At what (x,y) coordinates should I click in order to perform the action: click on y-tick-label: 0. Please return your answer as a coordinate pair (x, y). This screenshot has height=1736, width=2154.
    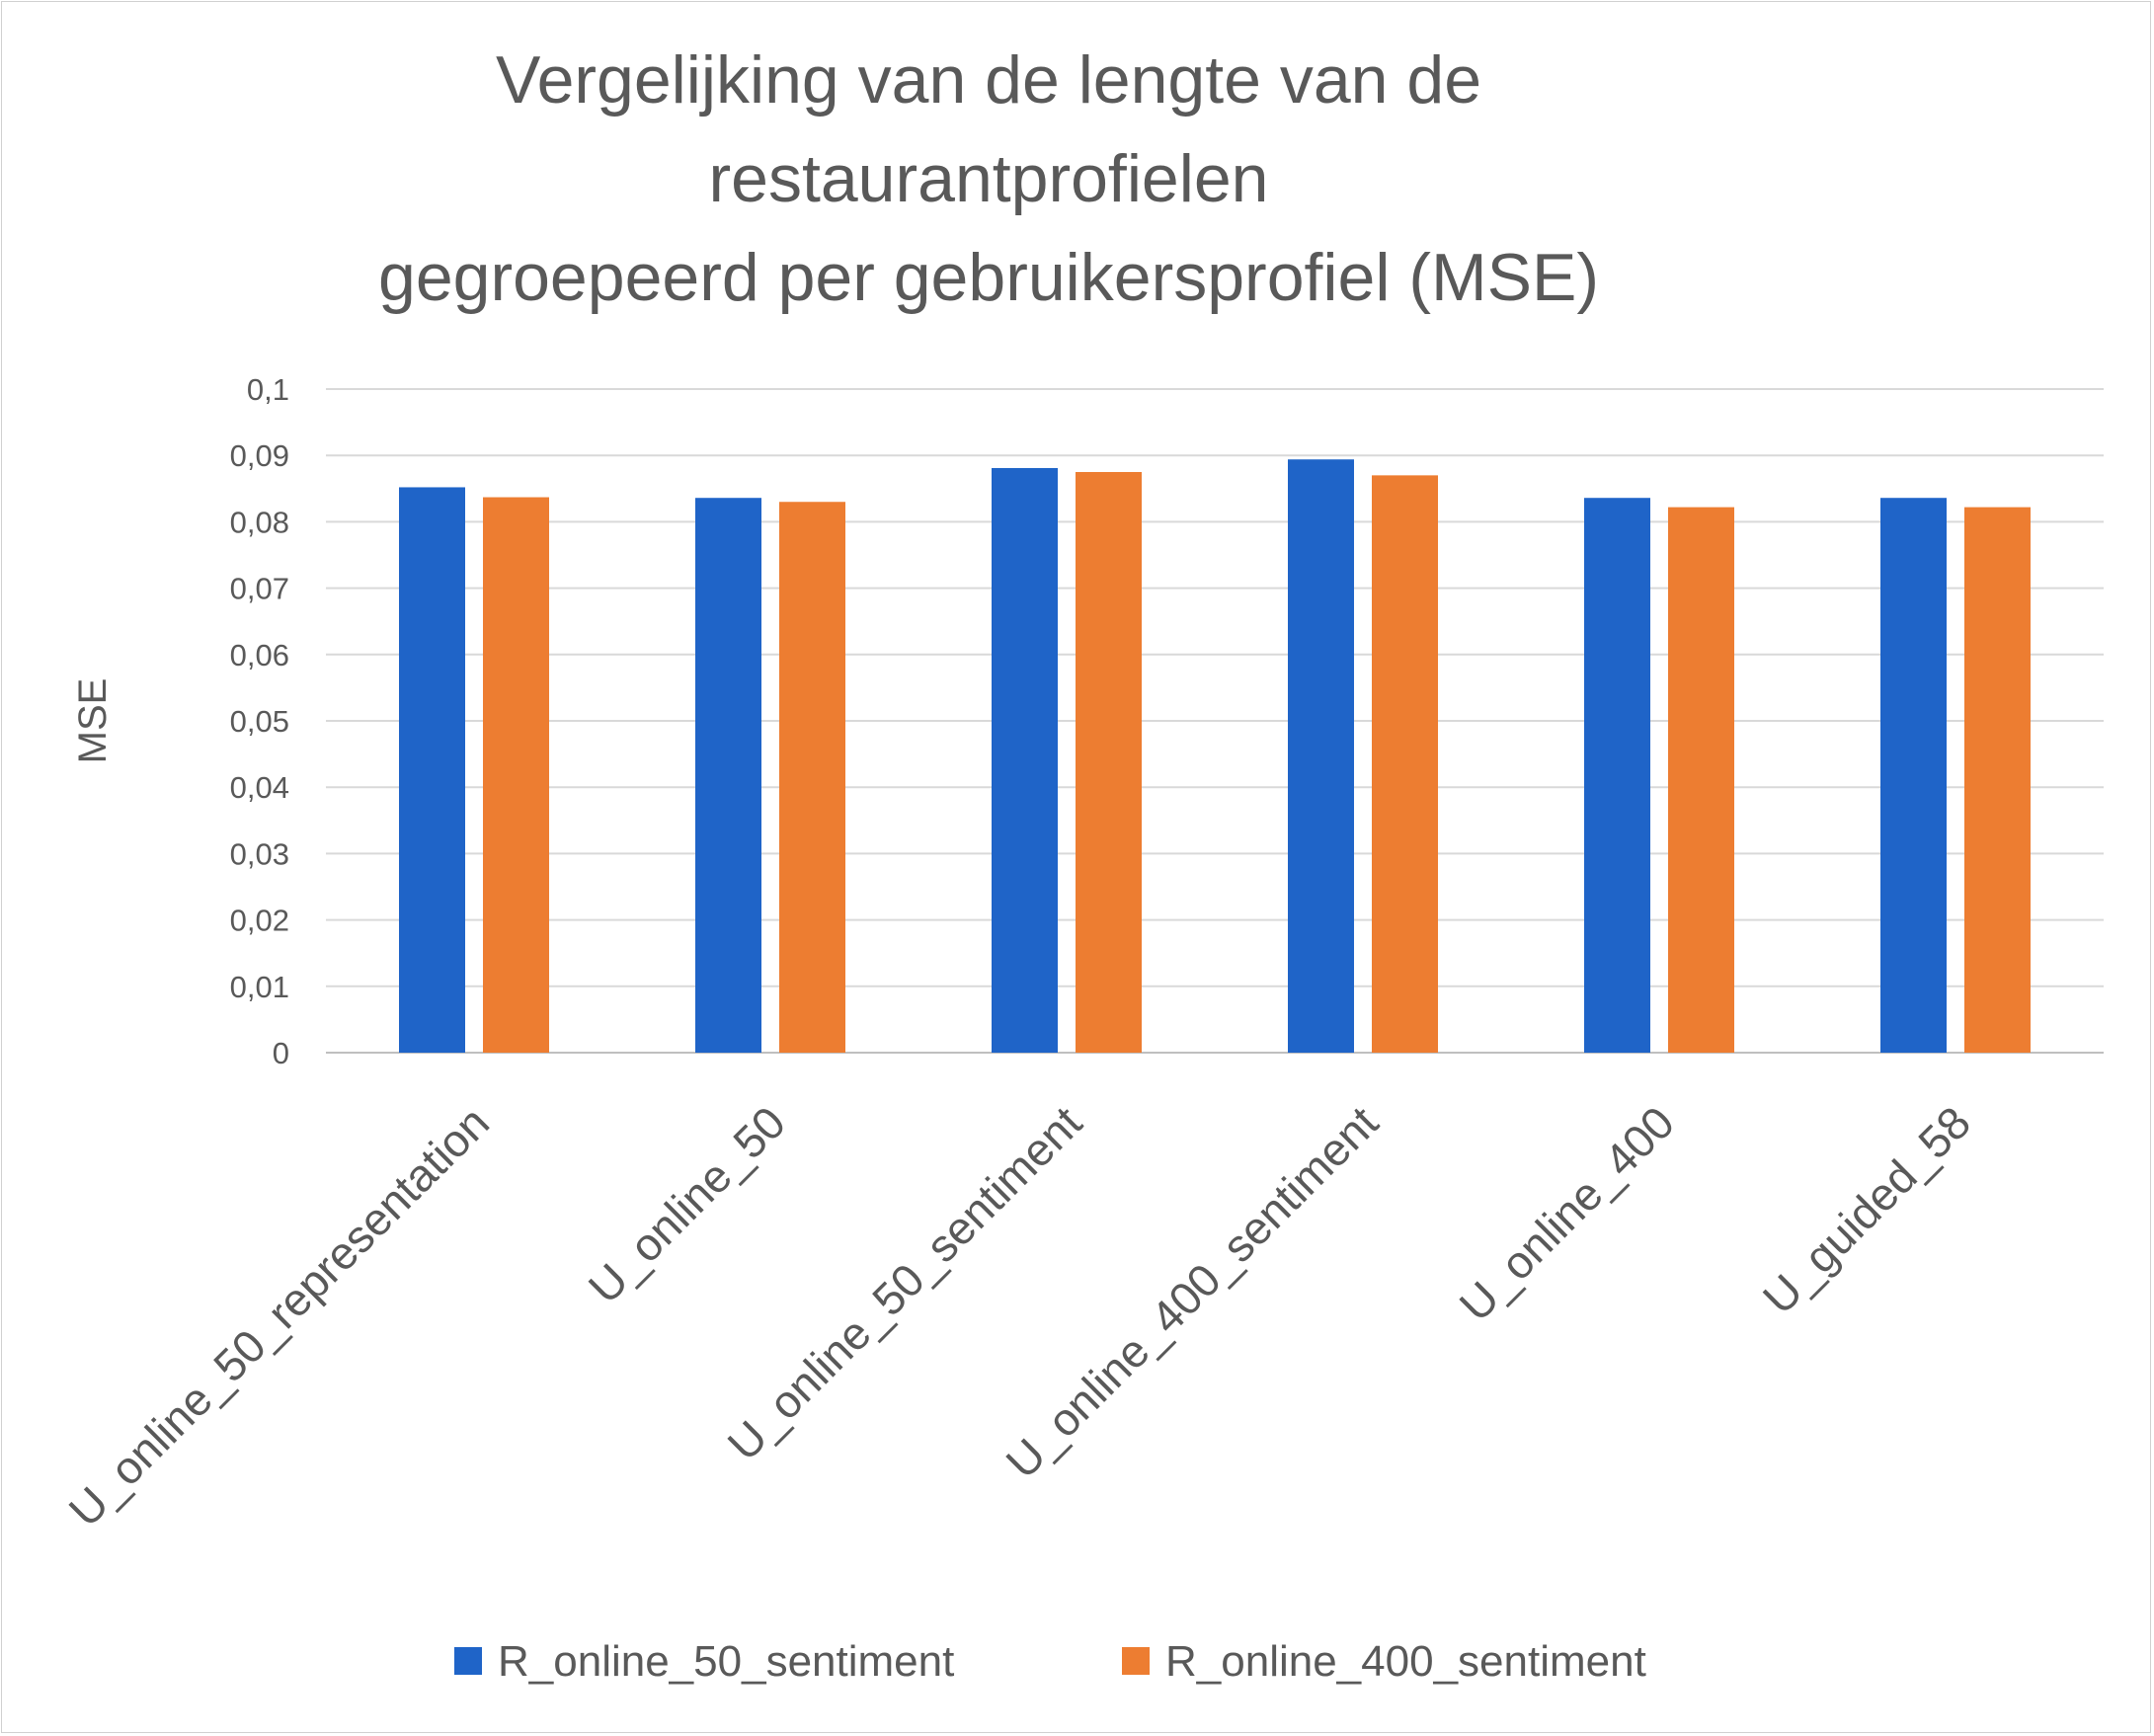
    Looking at the image, I should click on (281, 1053).